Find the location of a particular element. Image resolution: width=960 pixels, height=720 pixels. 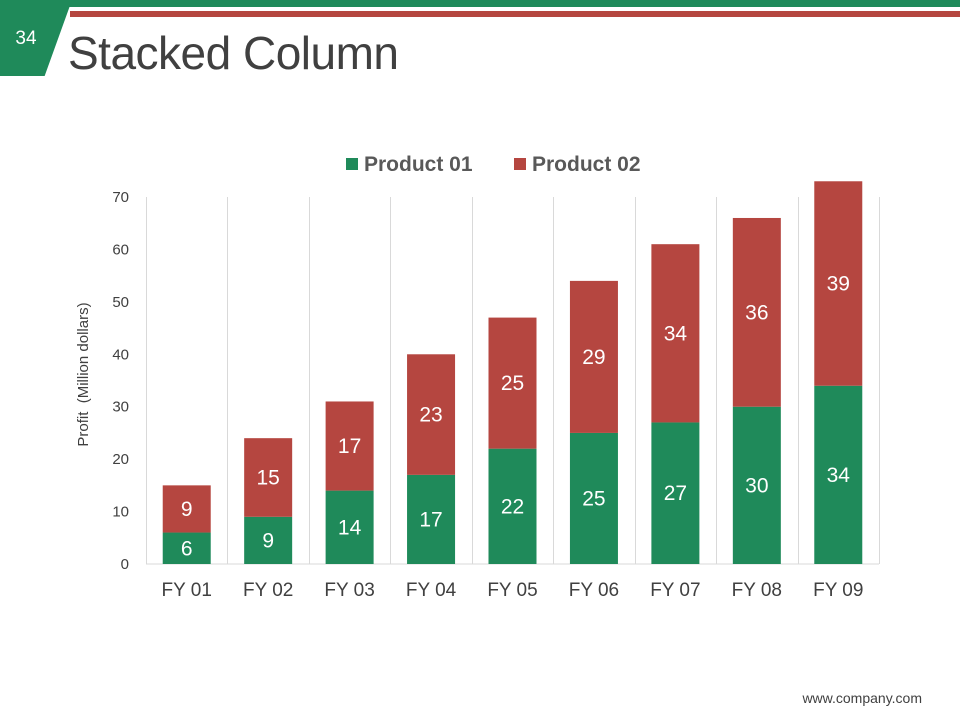

x-tick-label: FY 01 is located at coordinates (187, 590).